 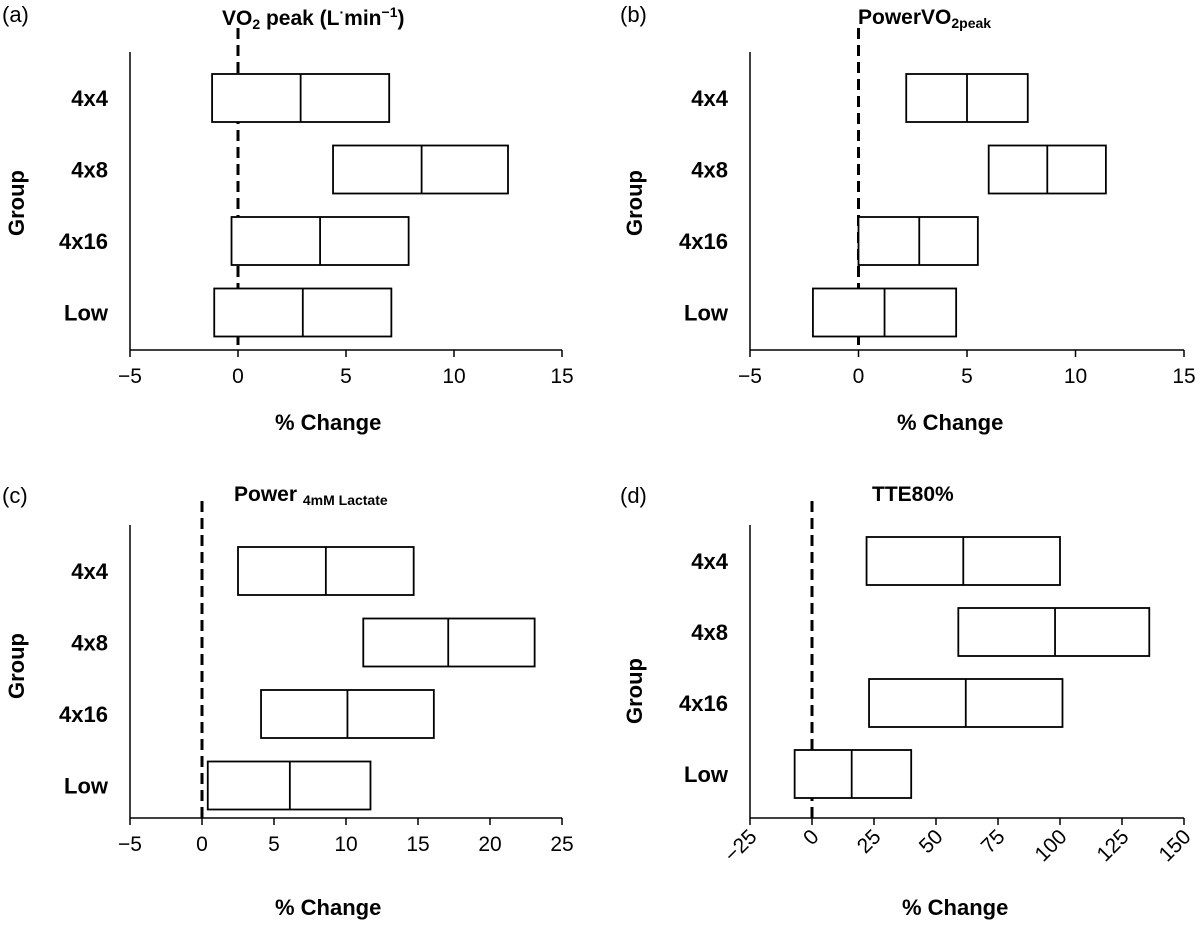 What do you see at coordinates (1050, 845) in the screenshot?
I see `x-tick-label: 100` at bounding box center [1050, 845].